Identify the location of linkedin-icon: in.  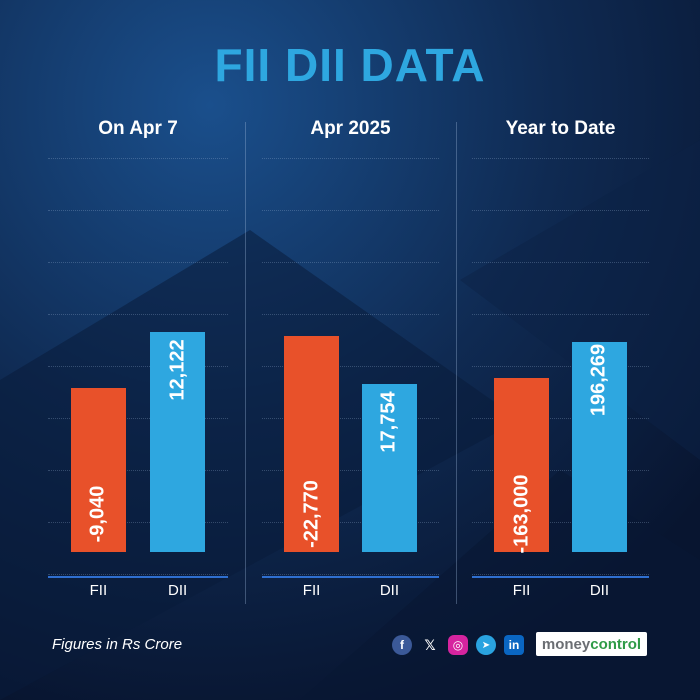
(514, 645).